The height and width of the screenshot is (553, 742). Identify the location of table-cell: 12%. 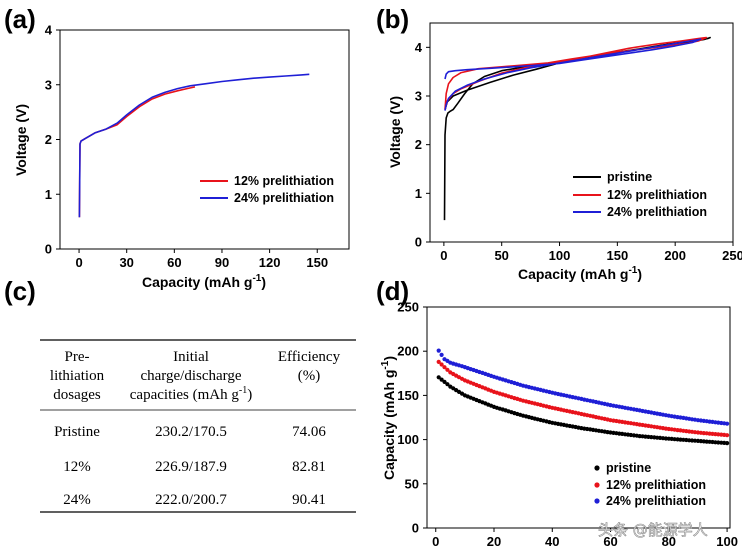
(77, 467).